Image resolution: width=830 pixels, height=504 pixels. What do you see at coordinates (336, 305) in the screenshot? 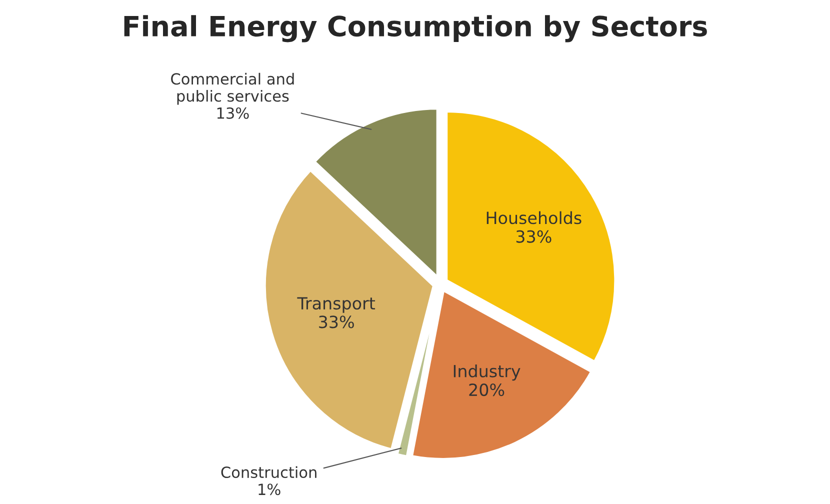
I see `slice-label: Transport` at bounding box center [336, 305].